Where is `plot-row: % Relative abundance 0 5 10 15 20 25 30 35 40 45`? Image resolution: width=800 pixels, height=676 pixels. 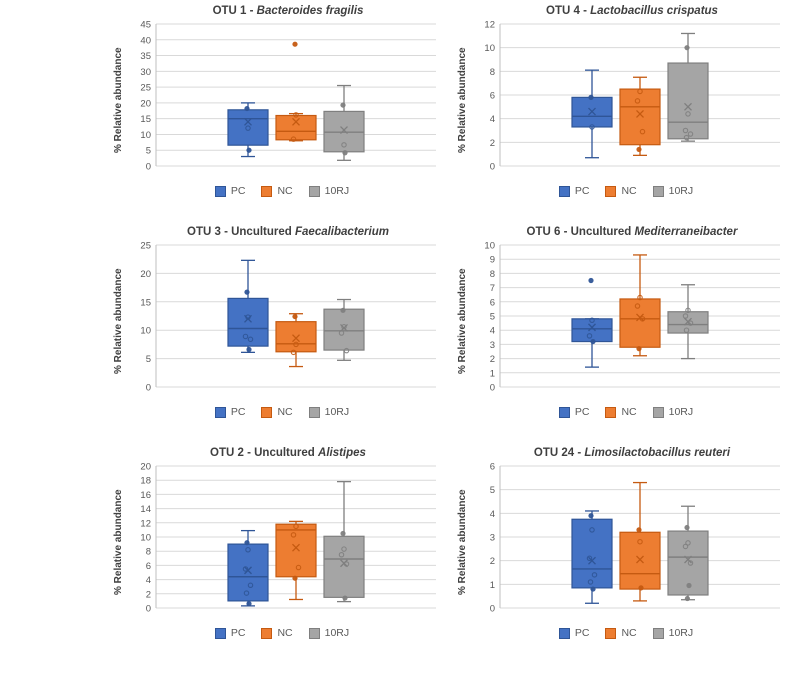 plot-row: % Relative abundance 0 5 10 15 20 25 30 35 40 45 is located at coordinates (277, 100).